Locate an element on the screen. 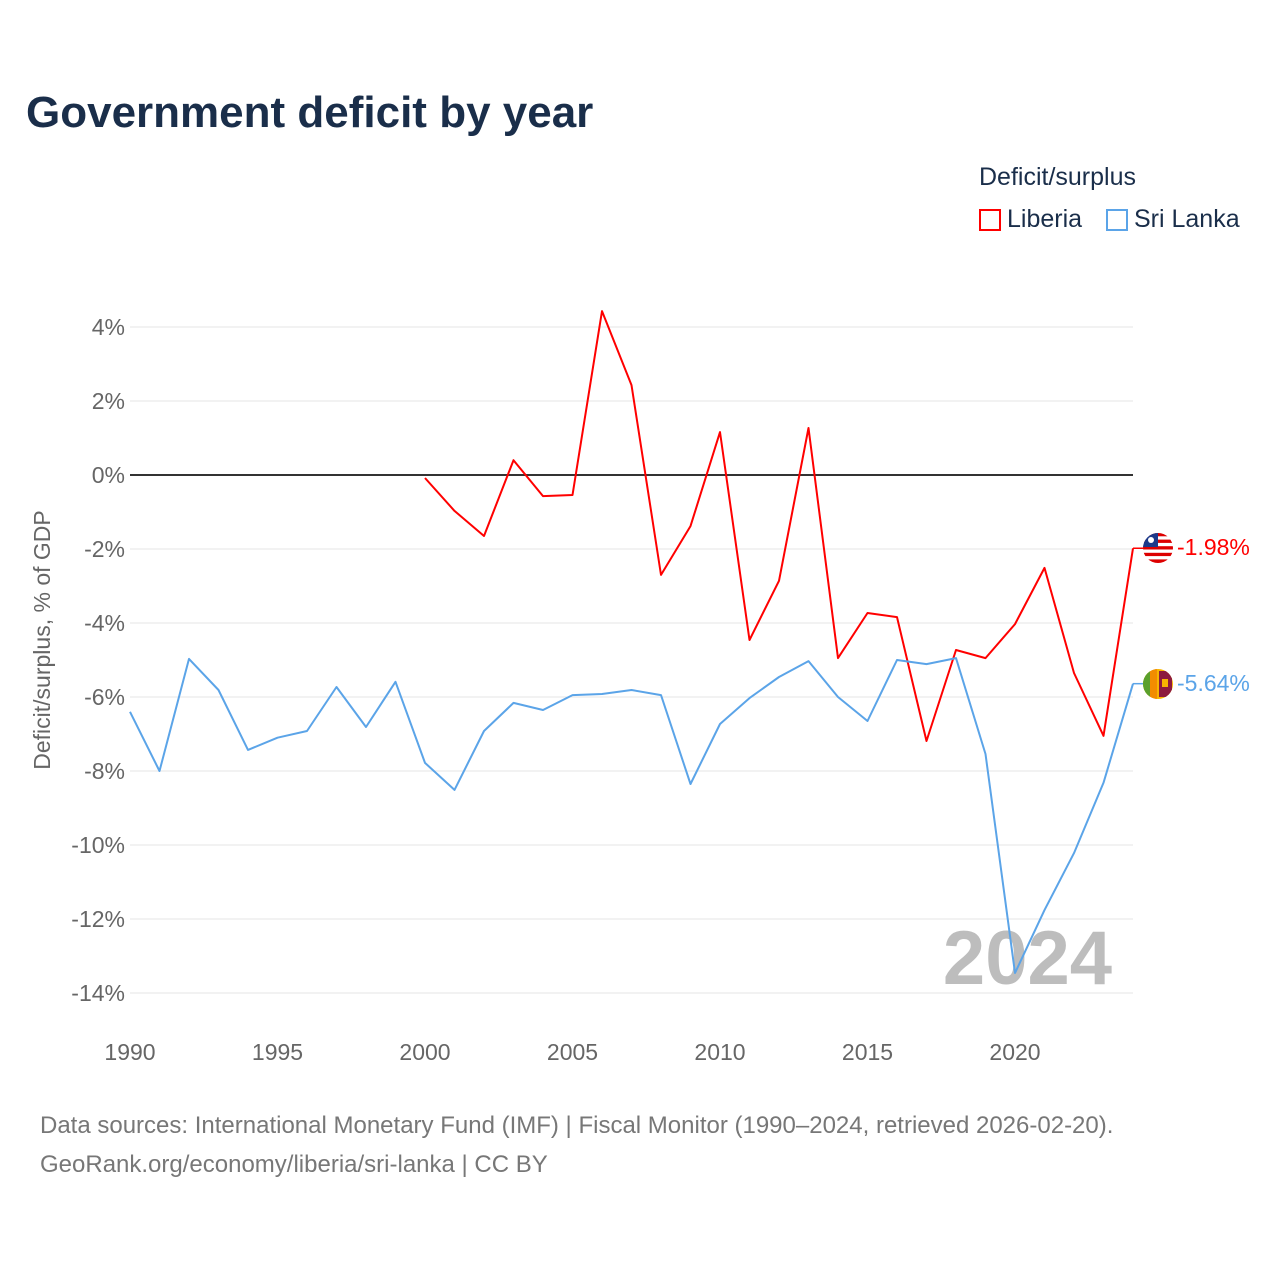 Image resolution: width=1280 pixels, height=1280 pixels. legend-item-liberia: Liberia is located at coordinates (1030, 219).